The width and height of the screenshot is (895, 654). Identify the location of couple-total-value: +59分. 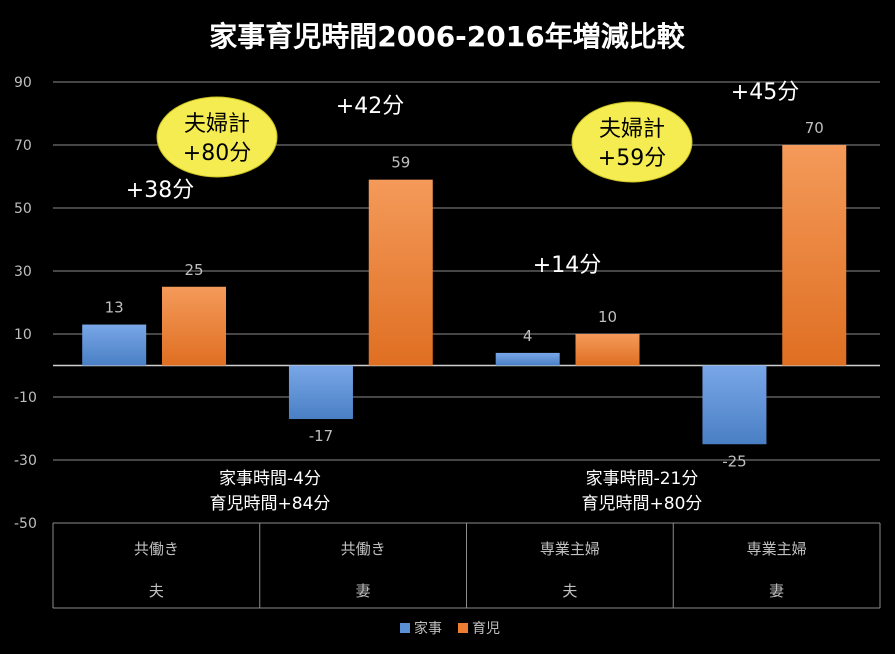
(632, 158).